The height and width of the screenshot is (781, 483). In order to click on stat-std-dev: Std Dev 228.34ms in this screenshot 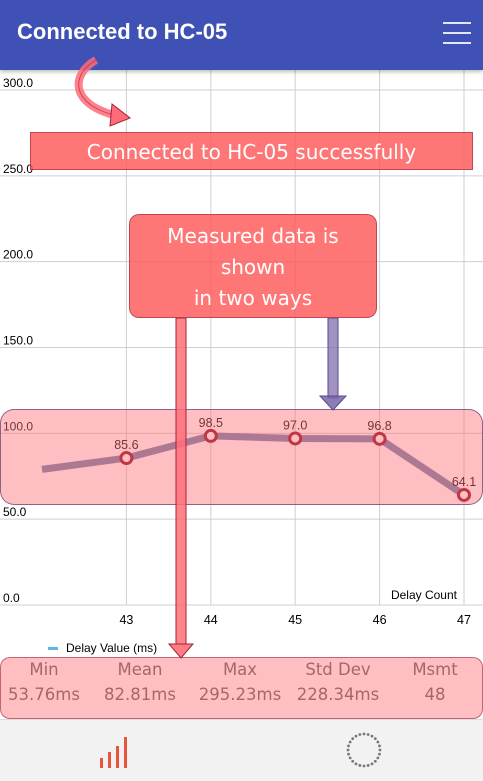, I will do `click(338, 680)`.